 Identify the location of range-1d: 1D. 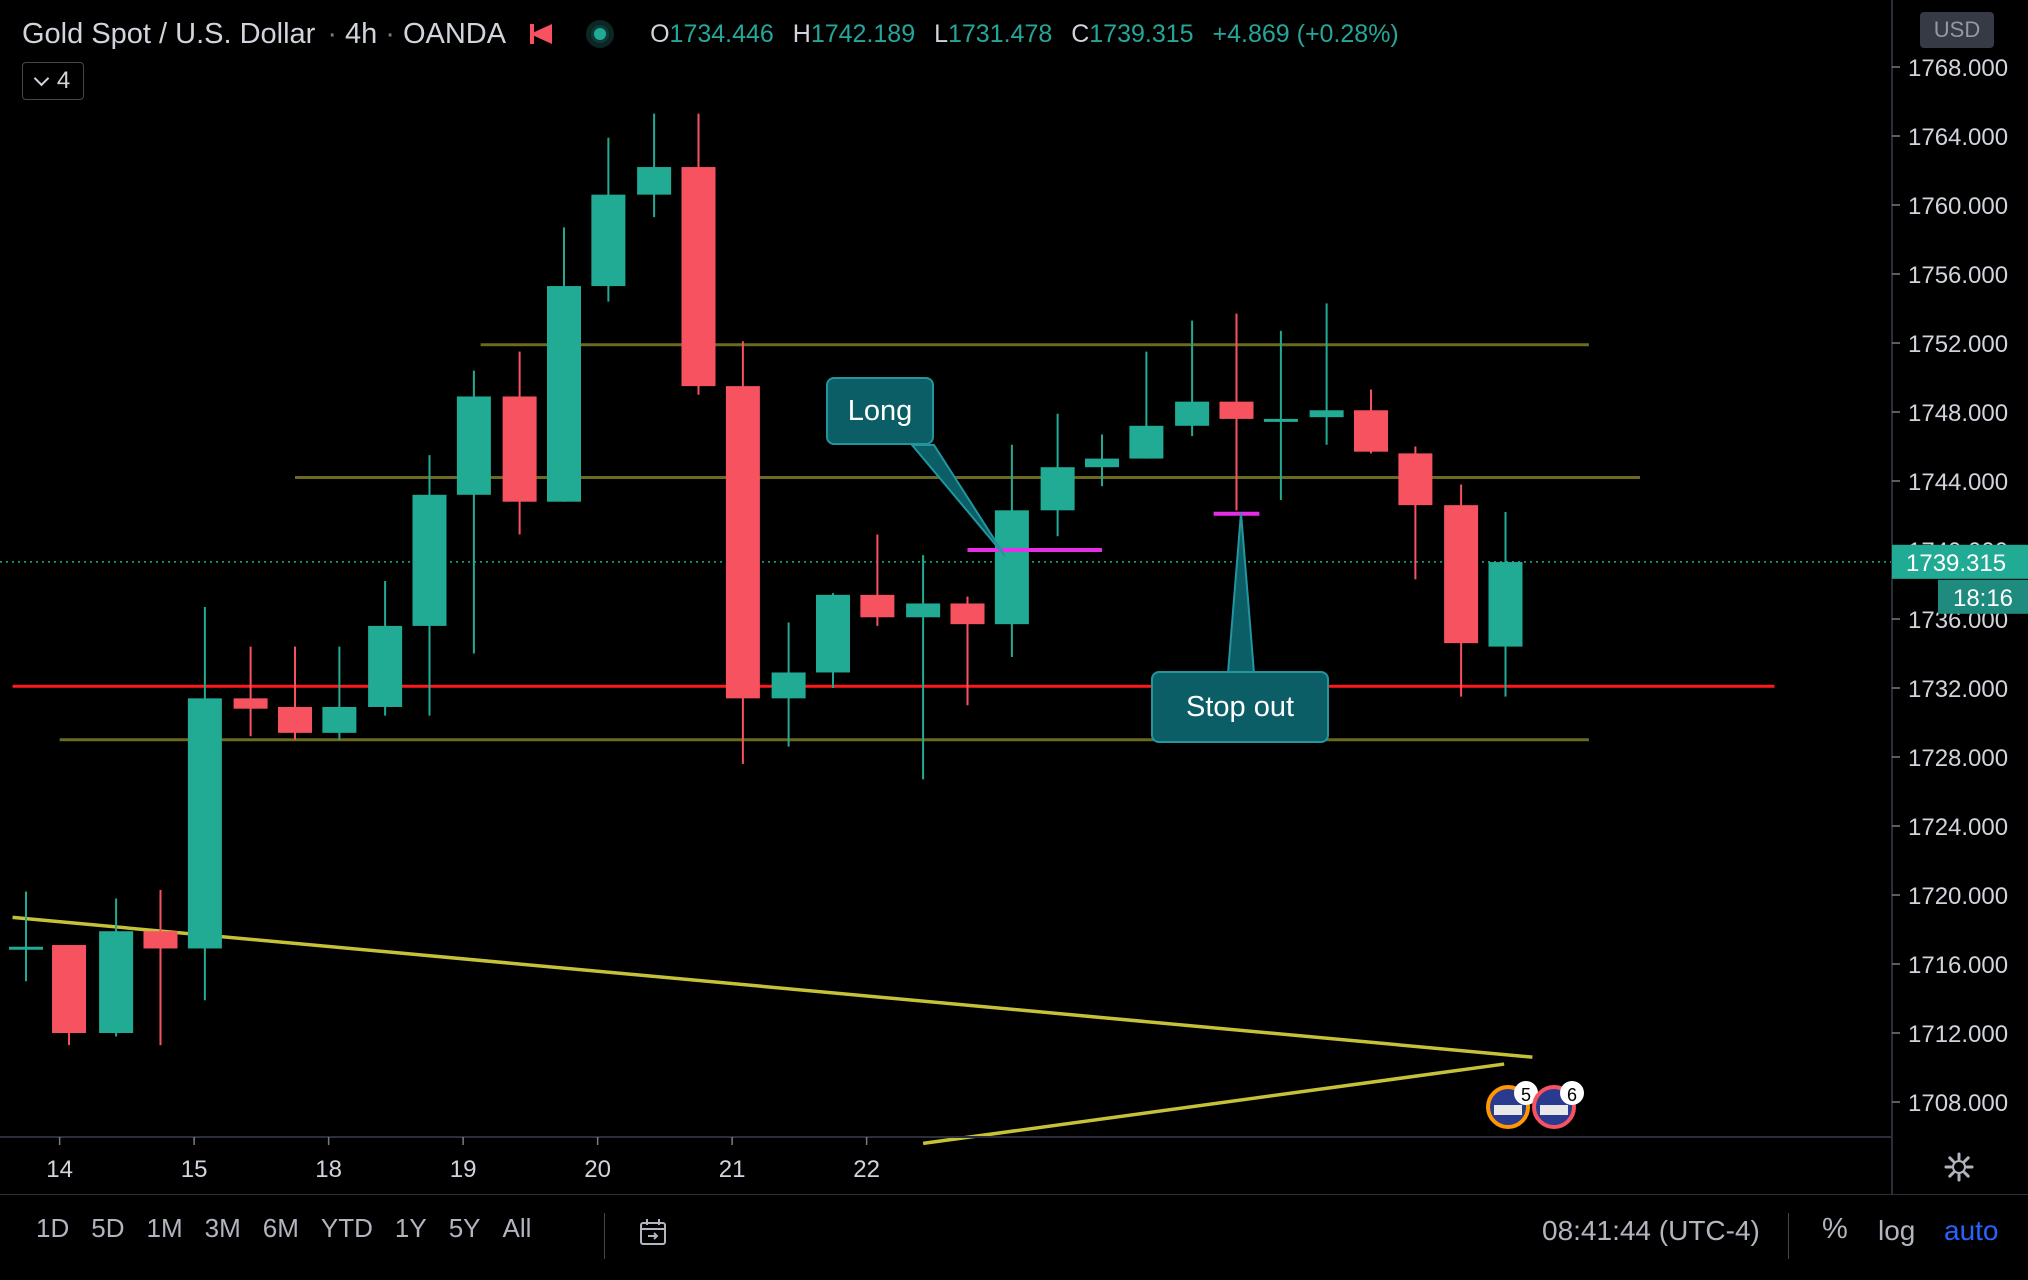
(53, 1228).